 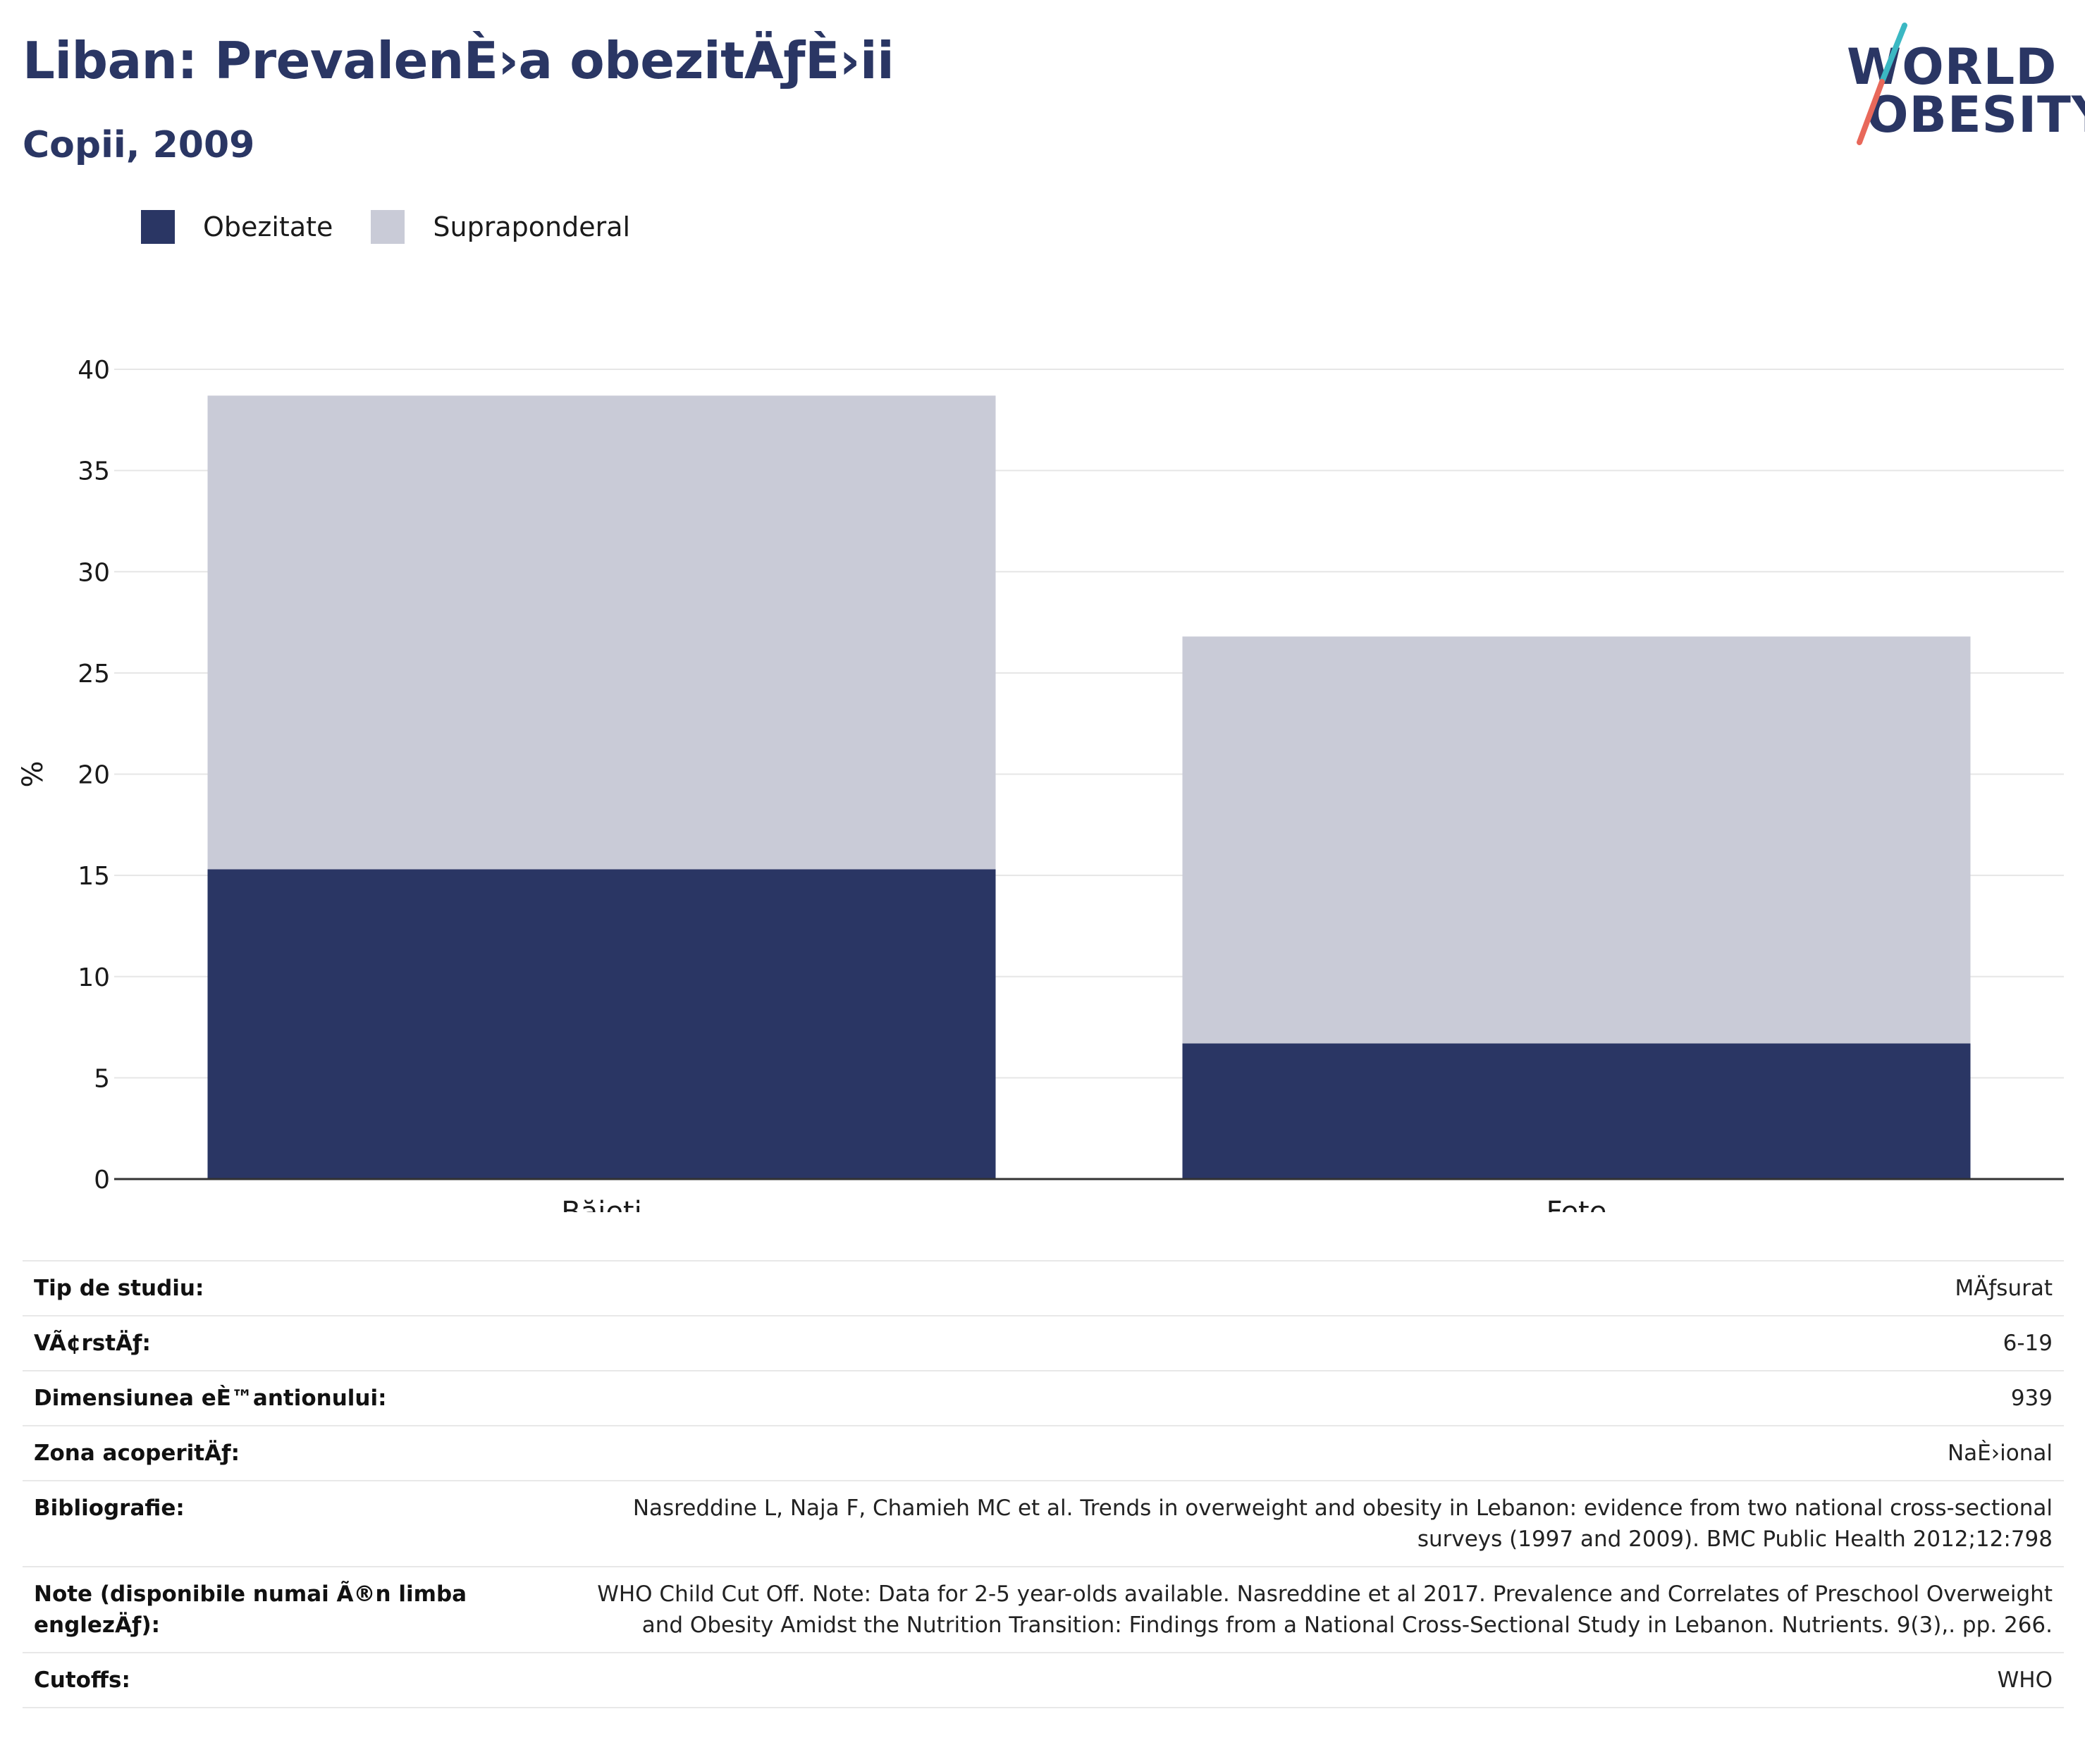 What do you see at coordinates (302, 1288) in the screenshot?
I see `info-key: Tip de studiu:` at bounding box center [302, 1288].